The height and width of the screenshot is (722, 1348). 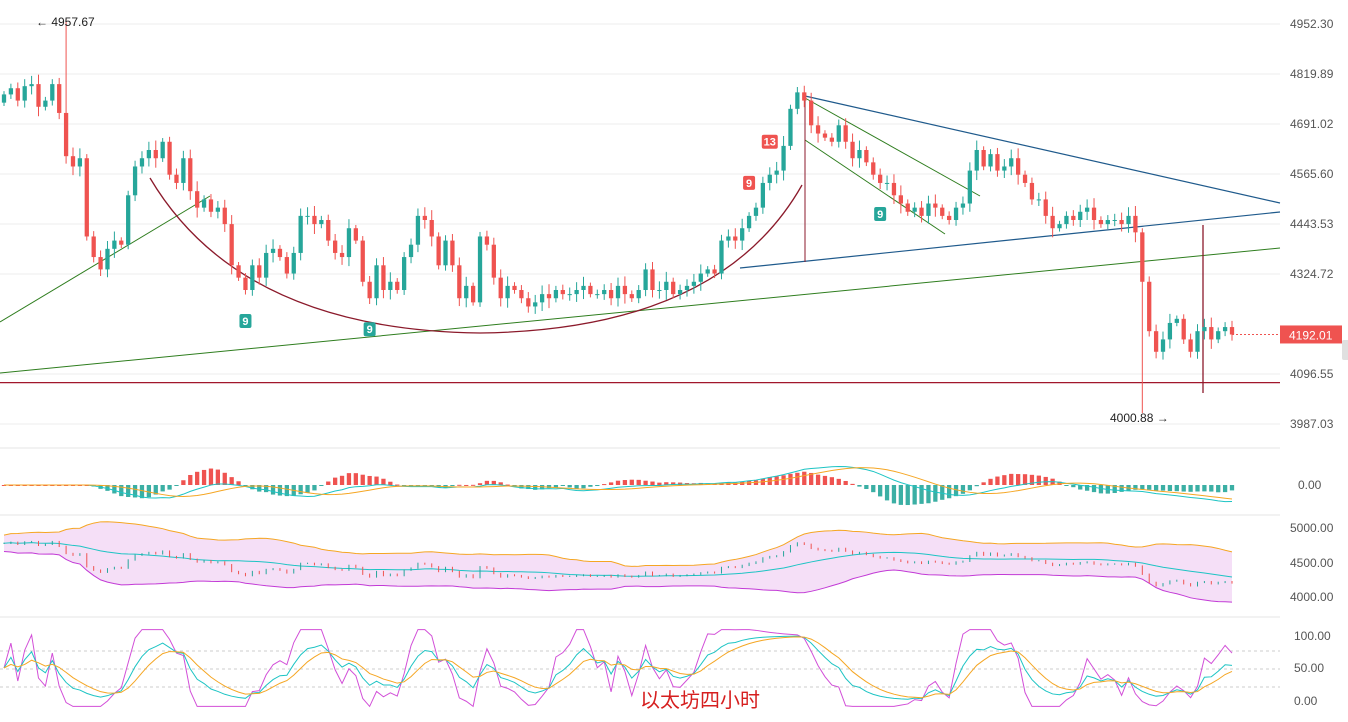 What do you see at coordinates (1312, 597) in the screenshot?
I see `bollinger-axis-label: 4000.00` at bounding box center [1312, 597].